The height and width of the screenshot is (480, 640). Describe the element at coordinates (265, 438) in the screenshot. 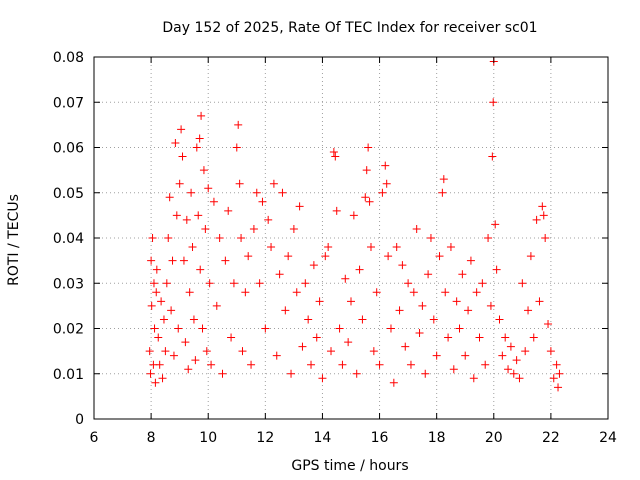

I see `x-tick-label: 12` at that location.